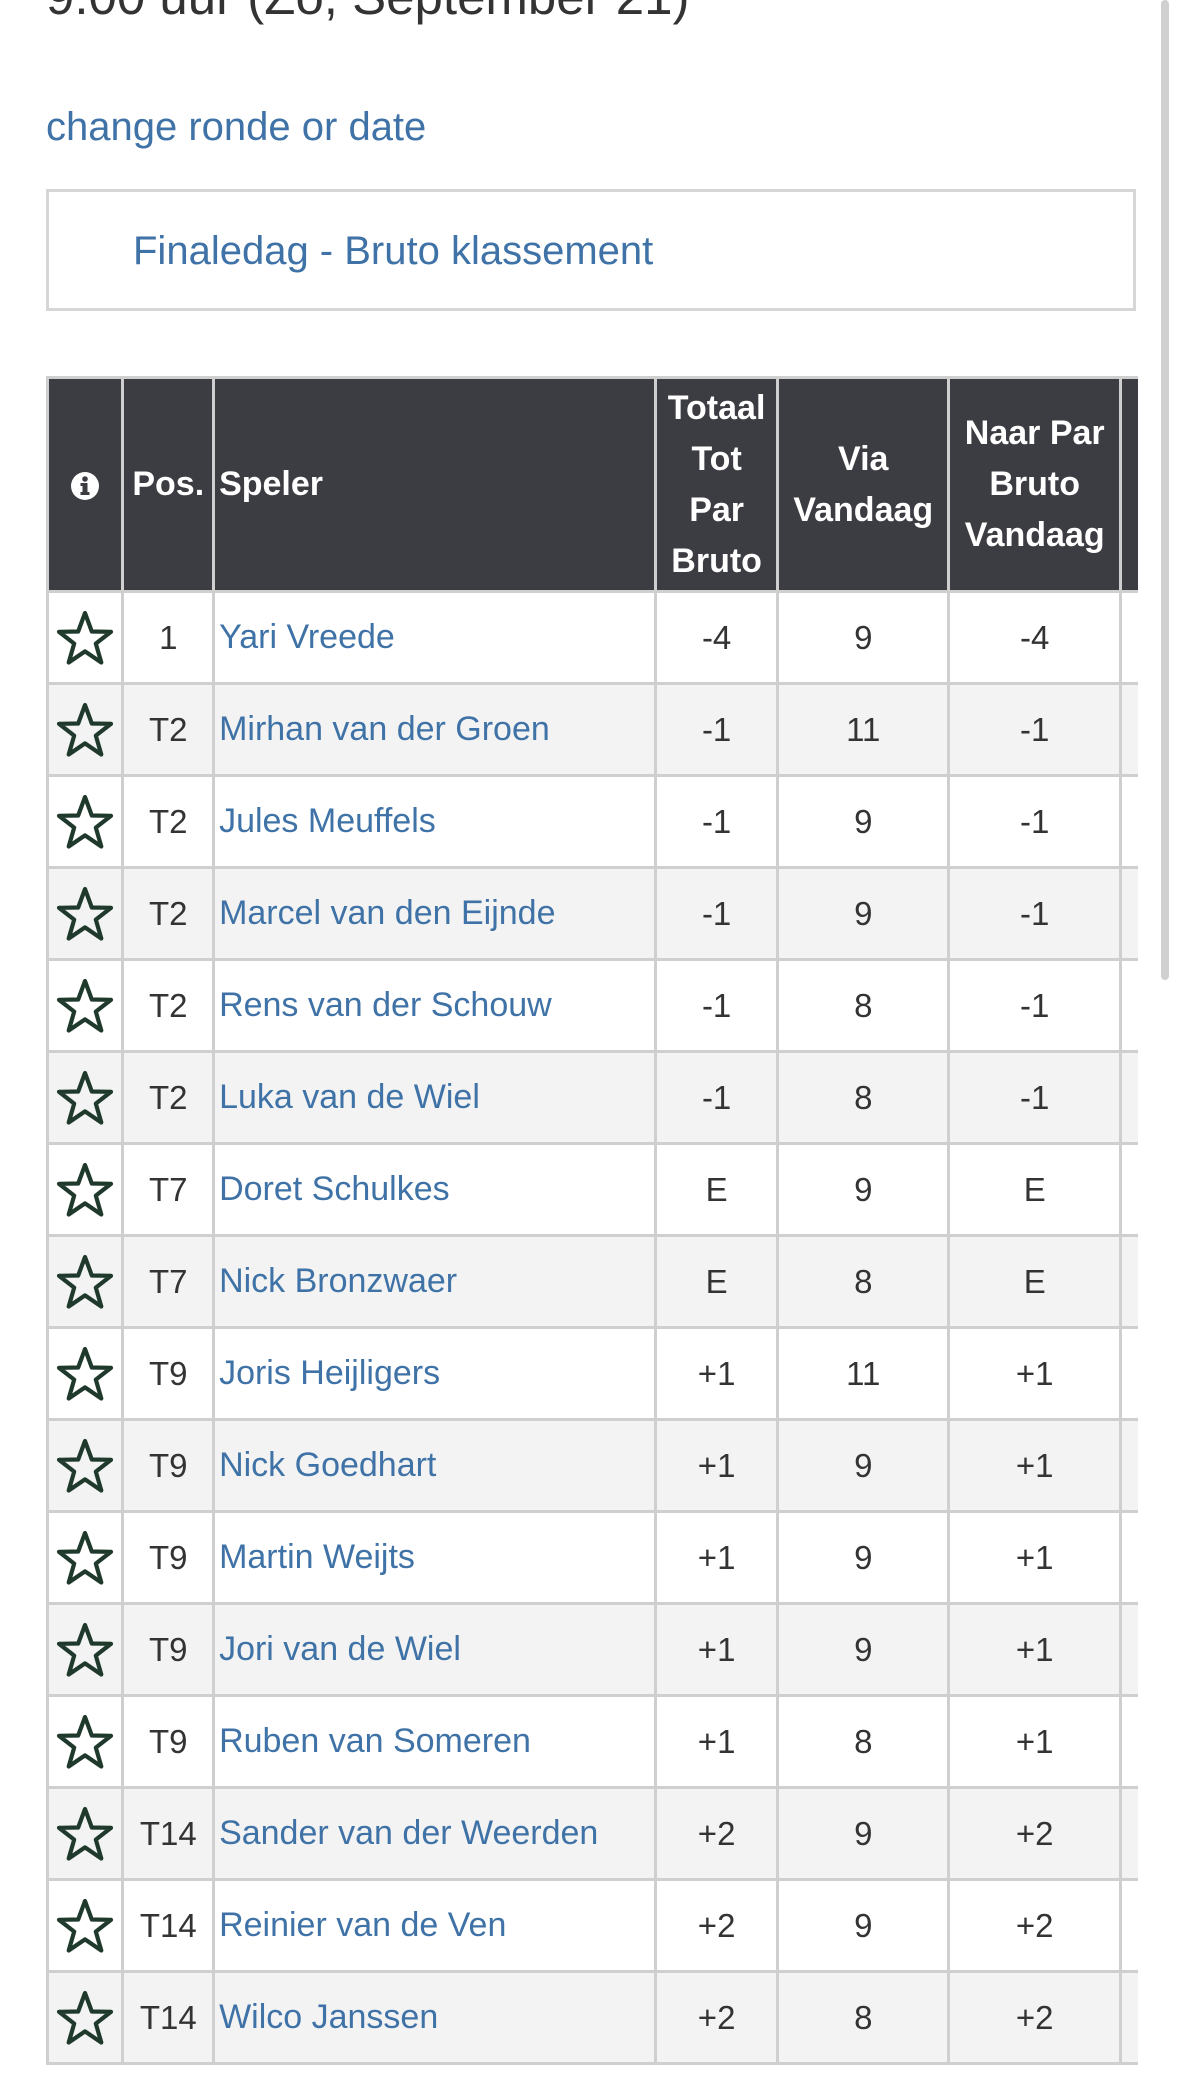 The image size is (1179, 2096). What do you see at coordinates (435, 1373) in the screenshot?
I see `player-name-link: Joris Heijligers` at bounding box center [435, 1373].